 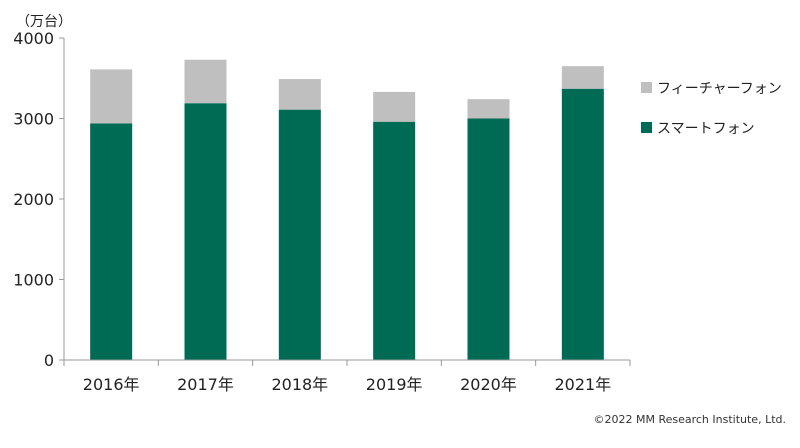 I want to click on x-tick-label: 2021年, so click(x=582, y=384).